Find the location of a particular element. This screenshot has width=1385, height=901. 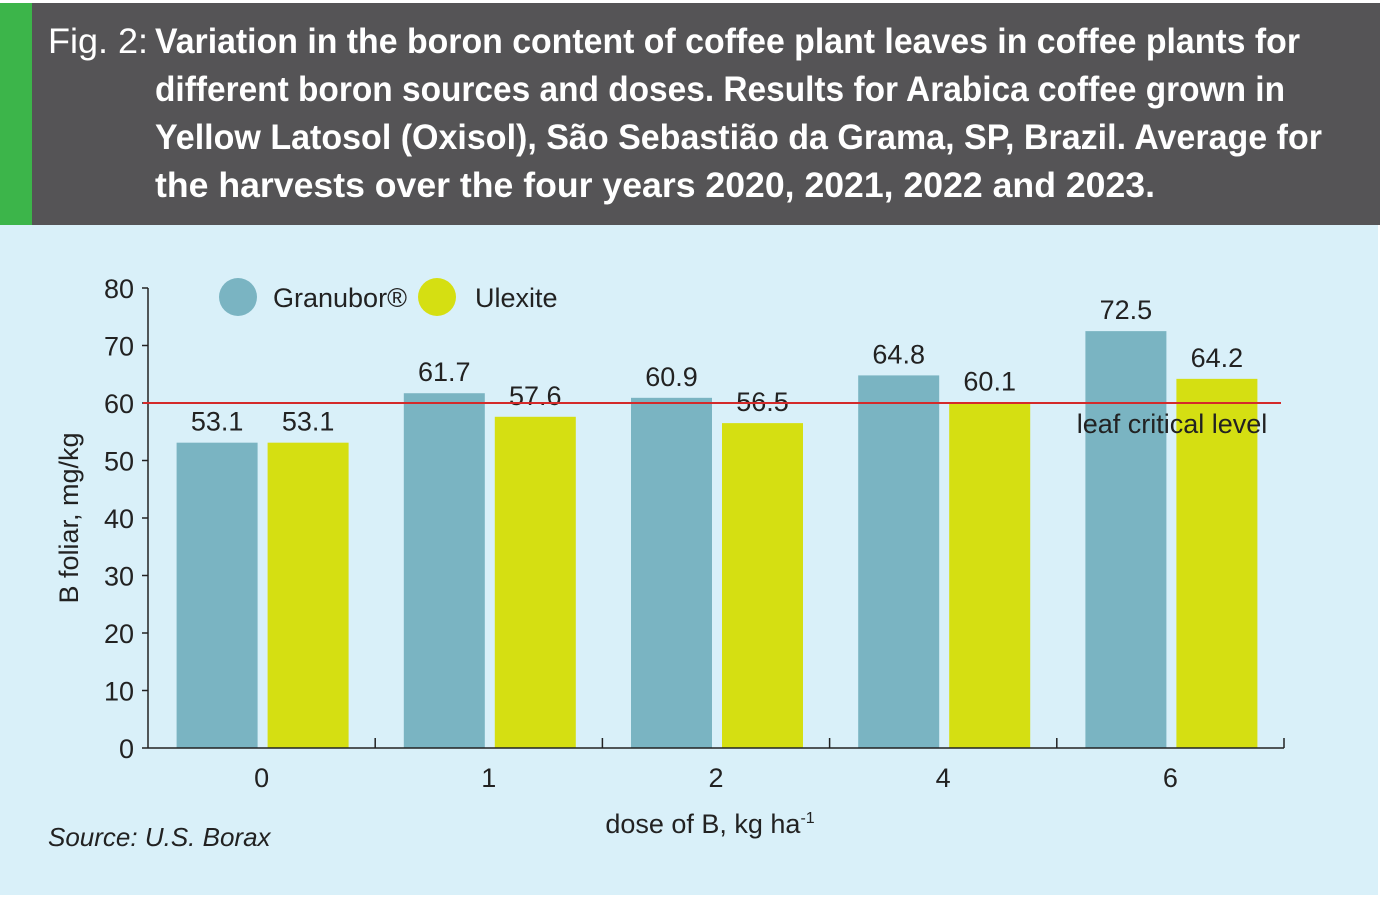

x-axis-title-superscript: -1 is located at coordinates (807, 818).